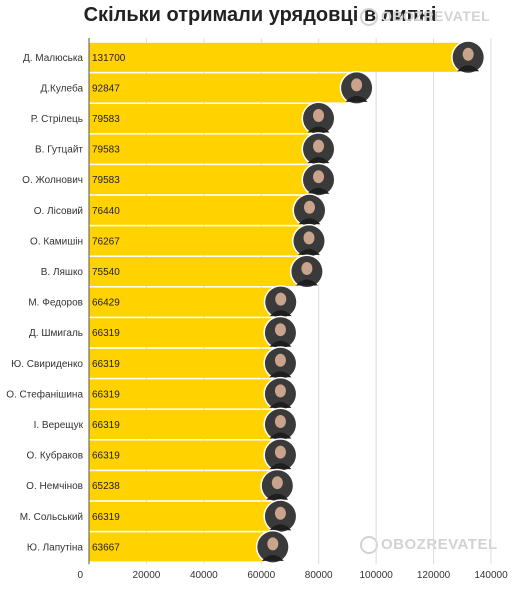 This screenshot has height=594, width=520. Describe the element at coordinates (59, 150) in the screenshot. I see `category-label: В. Гутцайт` at that location.